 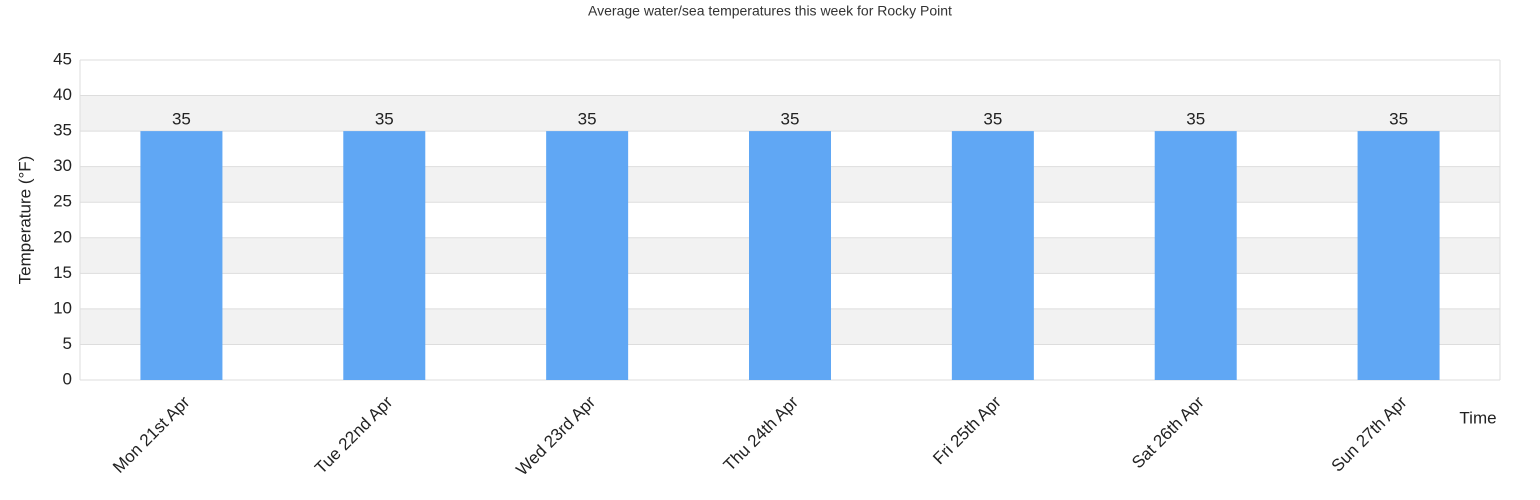 What do you see at coordinates (1168, 432) in the screenshot?
I see `x-tick-label: Sat 26th Apr` at bounding box center [1168, 432].